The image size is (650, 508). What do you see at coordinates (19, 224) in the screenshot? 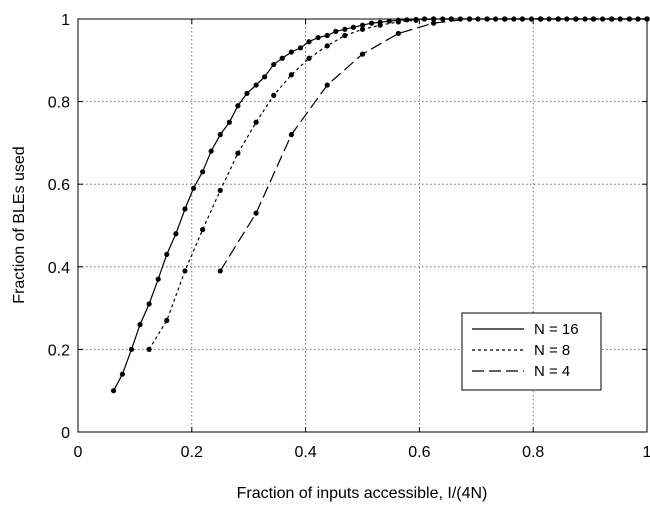
I see `y-axis-title: Fraction of BLEs used` at bounding box center [19, 224].